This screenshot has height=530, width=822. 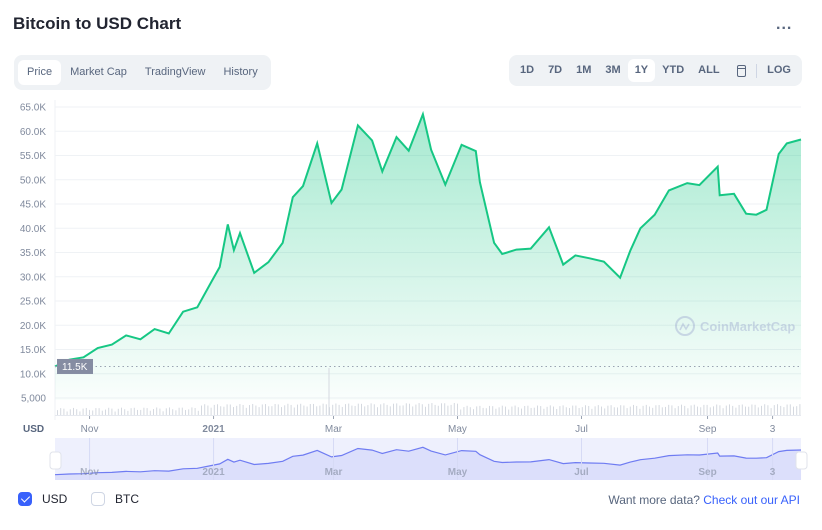 What do you see at coordinates (555, 70) in the screenshot?
I see `range-7d: 7D` at bounding box center [555, 70].